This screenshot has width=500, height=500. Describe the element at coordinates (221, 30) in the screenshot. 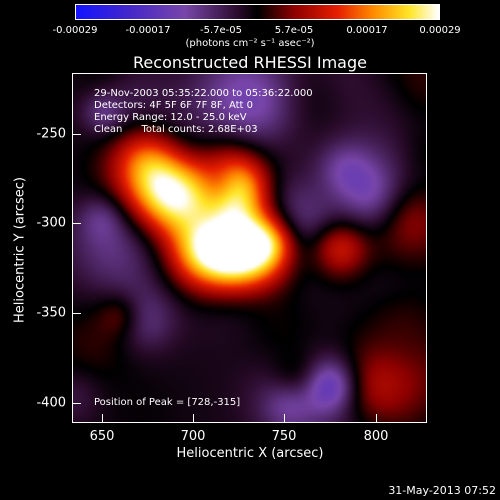

I see `colorbar-tick: -5.7e-05` at that location.